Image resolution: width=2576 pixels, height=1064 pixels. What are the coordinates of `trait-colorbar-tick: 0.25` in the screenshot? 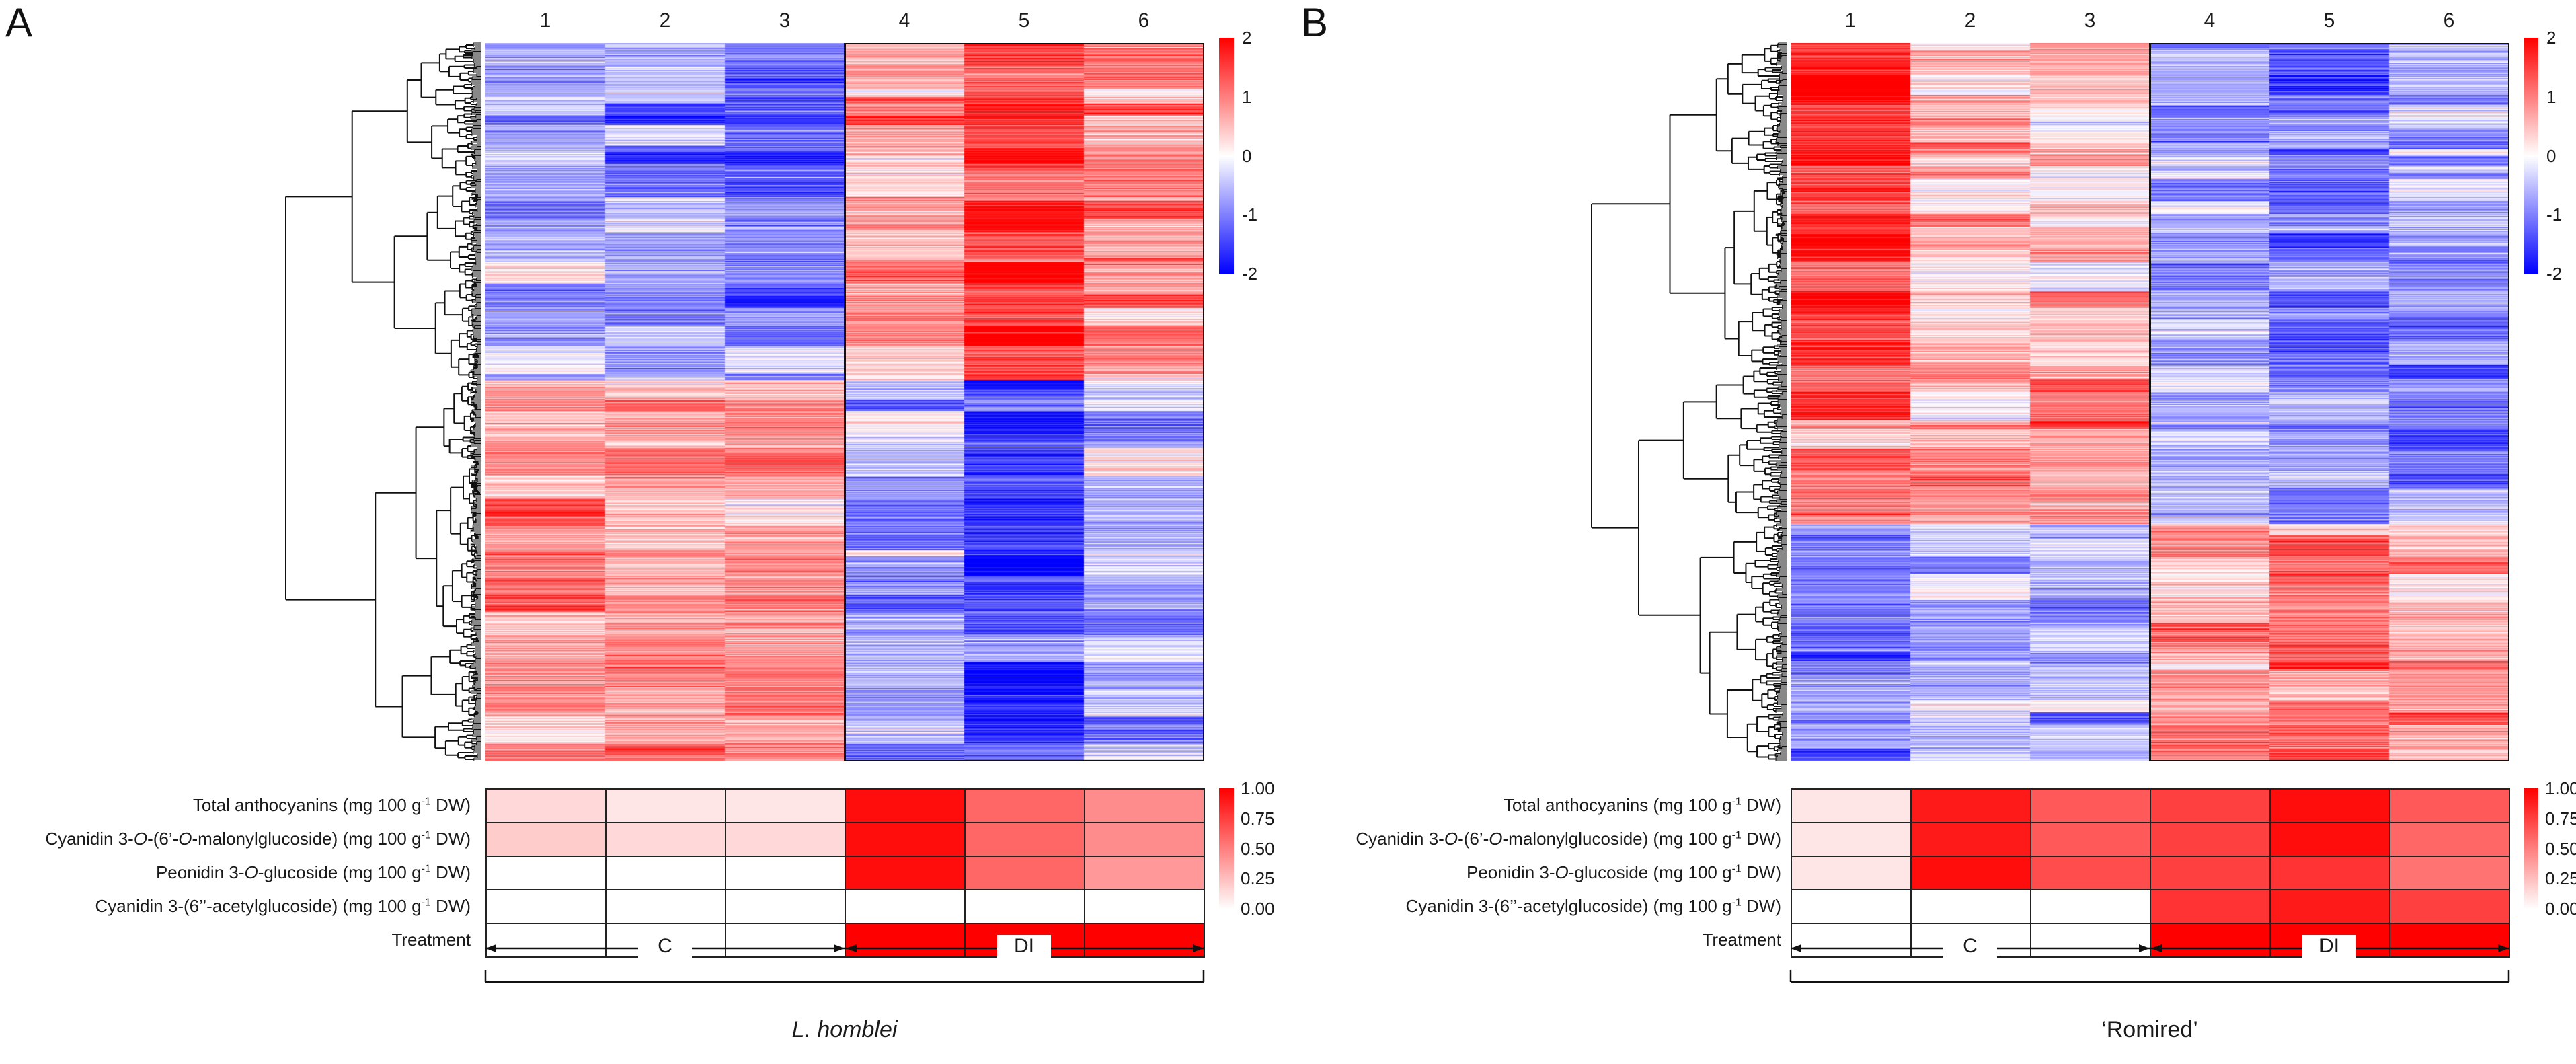 It's located at (1258, 878).